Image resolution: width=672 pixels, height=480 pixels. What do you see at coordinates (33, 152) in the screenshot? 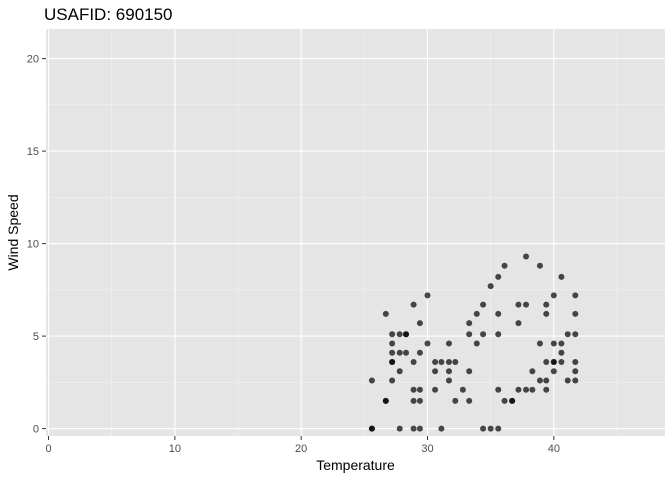
I see `y-tick-label: 15` at bounding box center [33, 152].